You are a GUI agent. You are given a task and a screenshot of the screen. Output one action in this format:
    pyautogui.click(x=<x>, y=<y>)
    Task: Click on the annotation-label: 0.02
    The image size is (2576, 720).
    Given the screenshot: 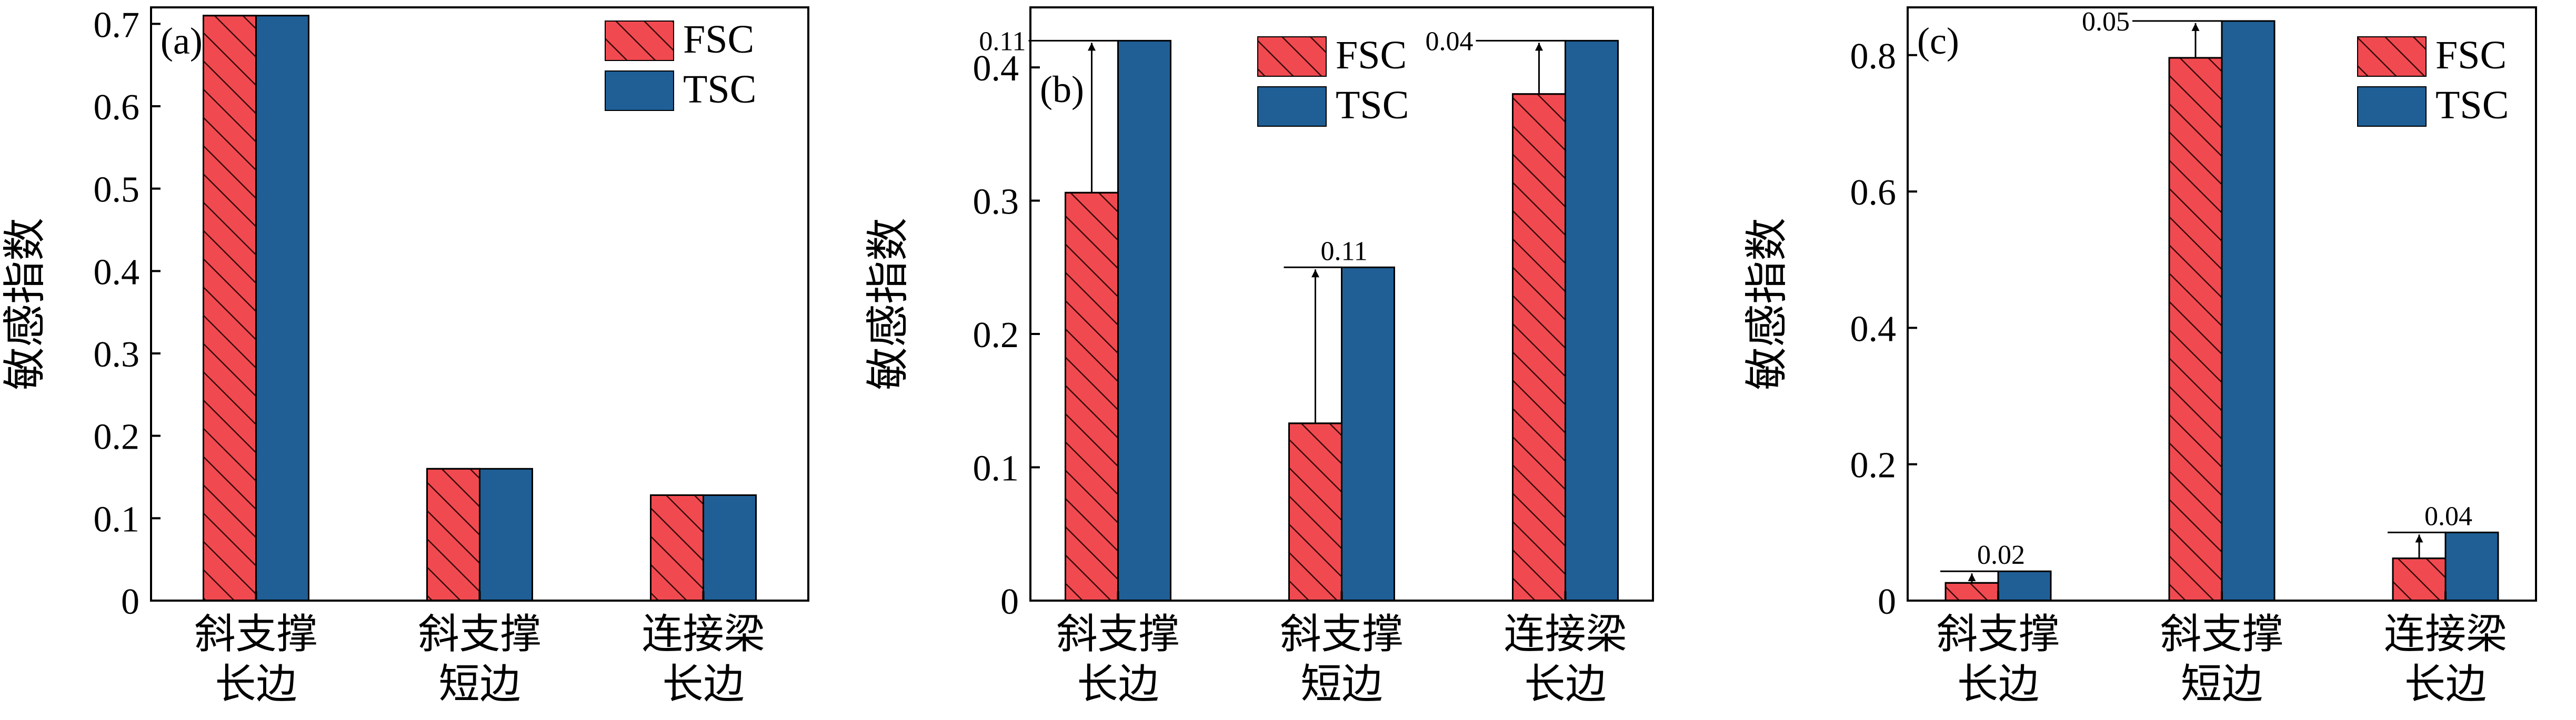 What is the action you would take?
    pyautogui.click(x=2001, y=555)
    